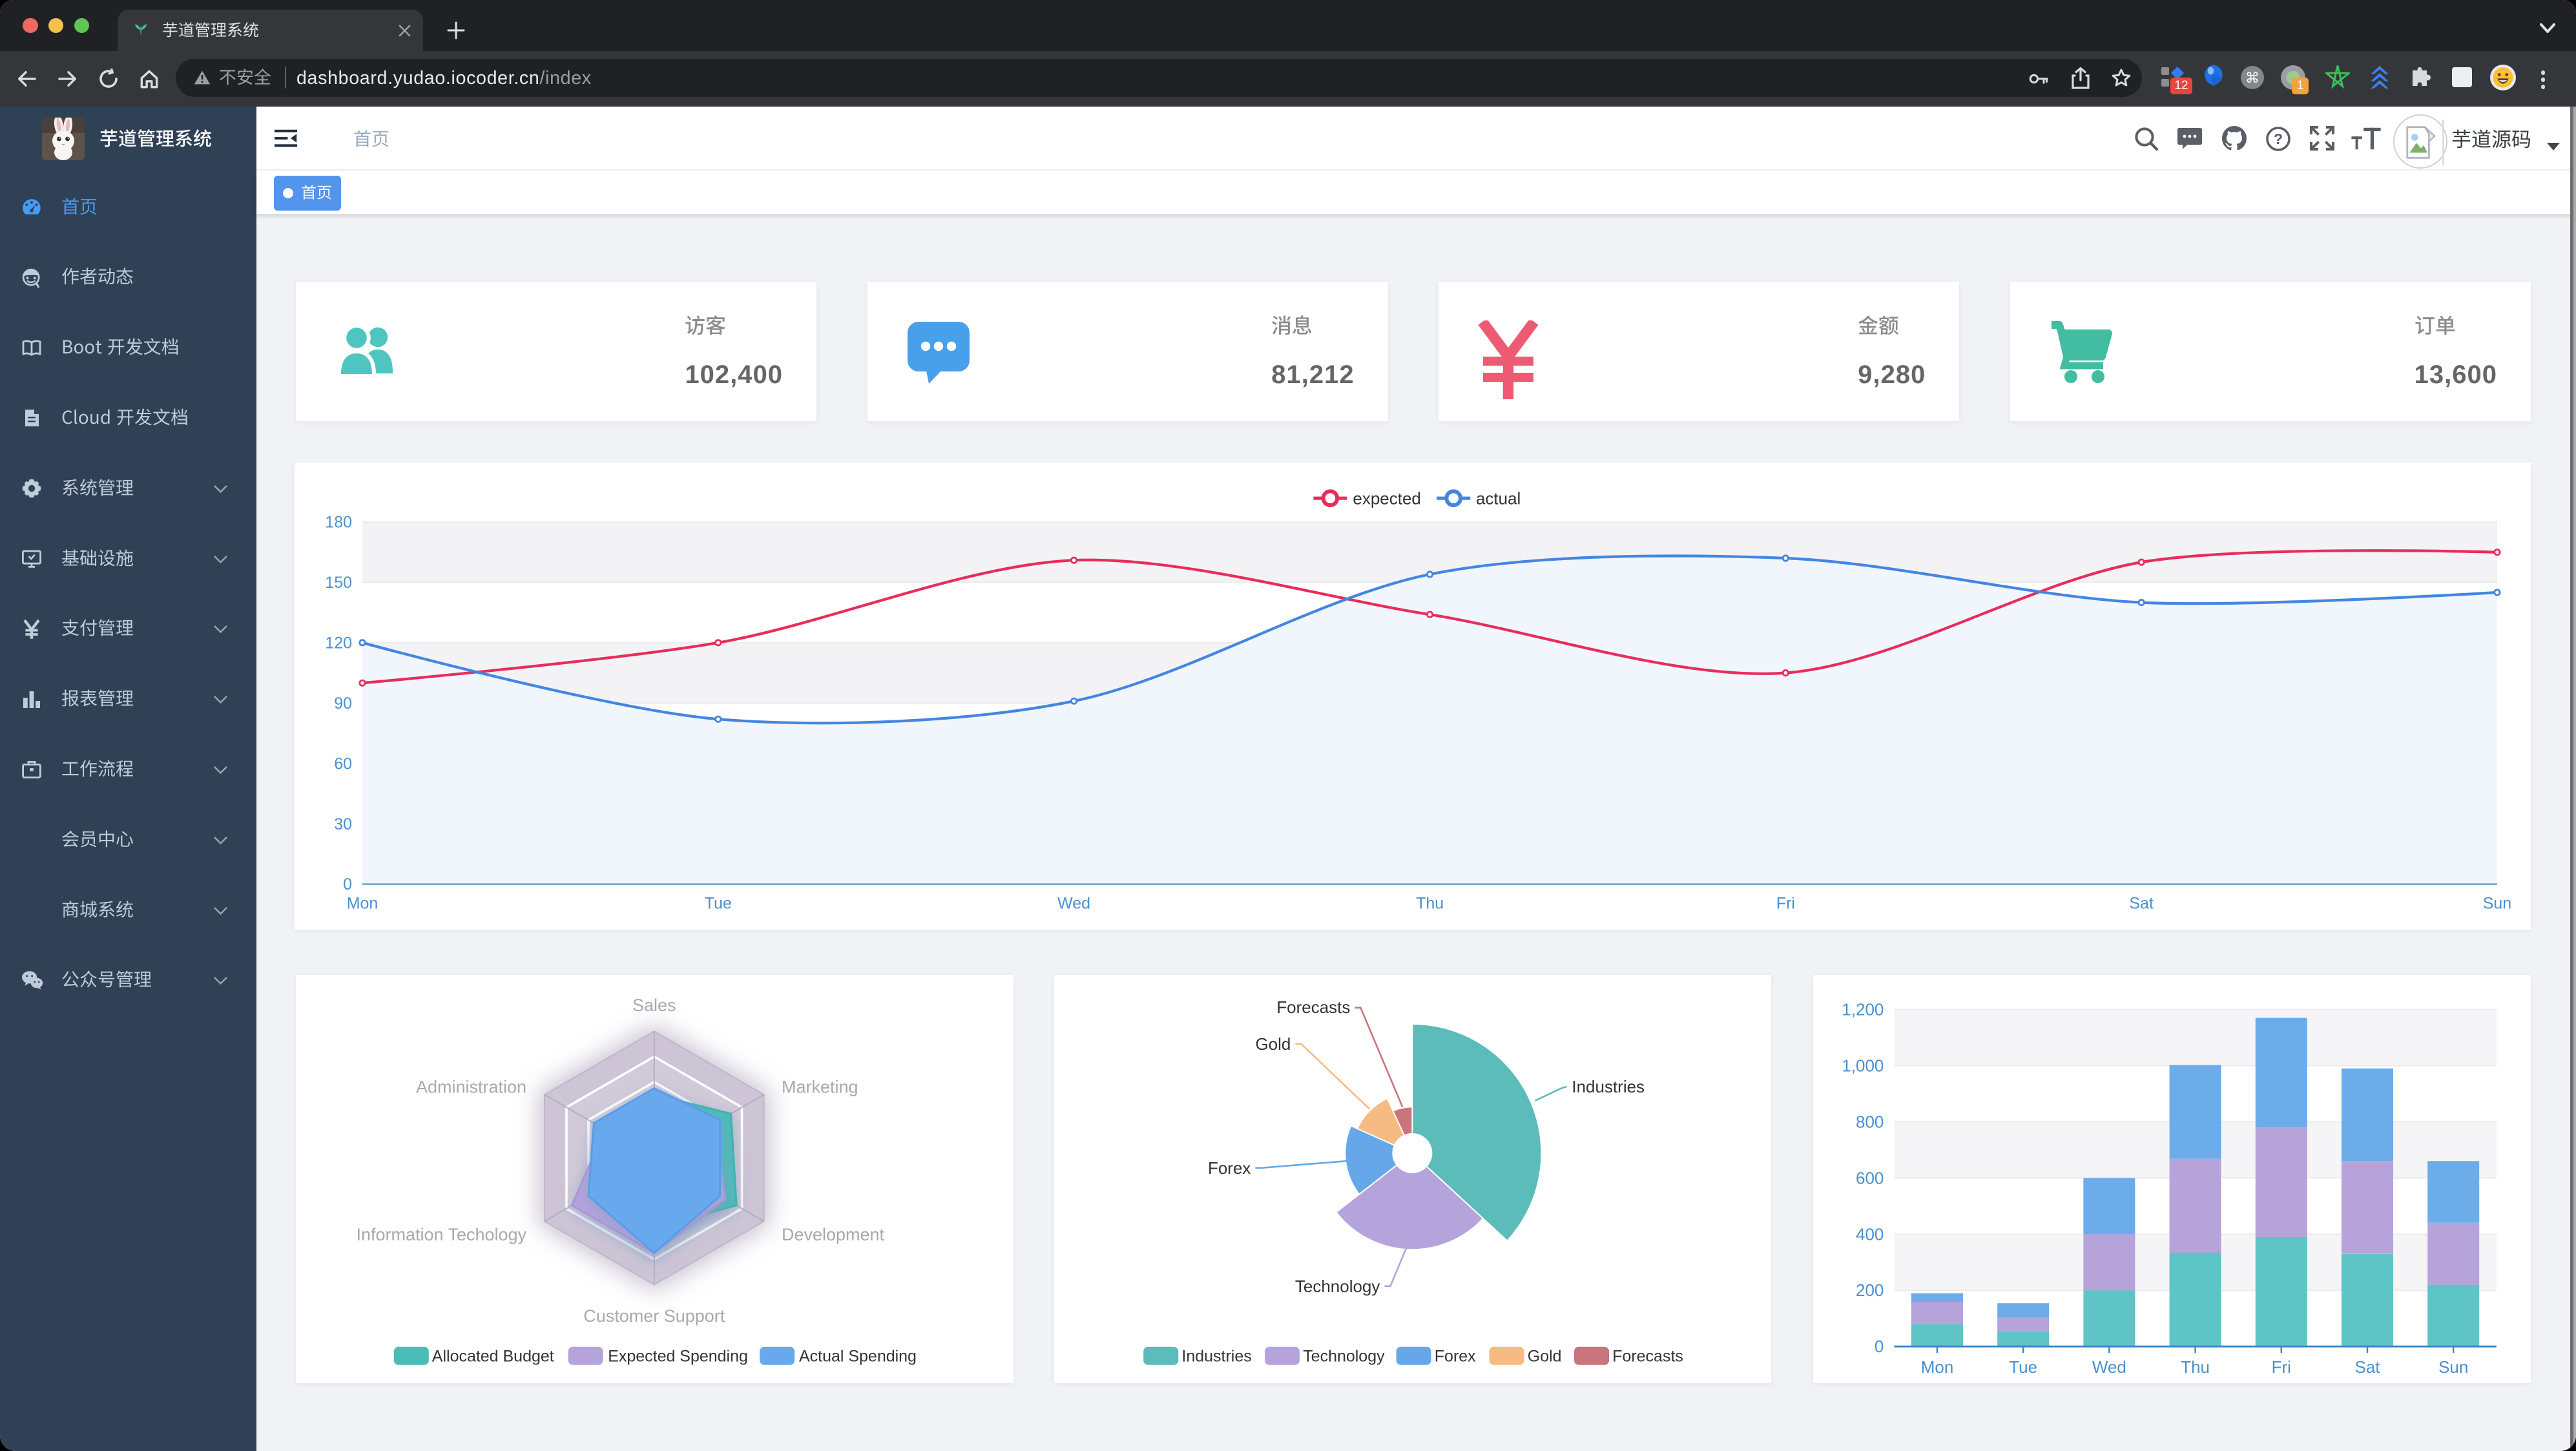  I want to click on svg-text: 30, so click(343, 824).